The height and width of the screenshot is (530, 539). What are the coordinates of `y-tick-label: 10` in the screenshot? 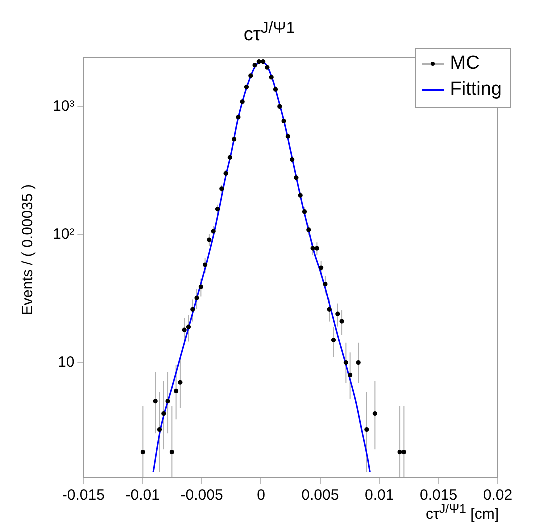 It's located at (66, 362).